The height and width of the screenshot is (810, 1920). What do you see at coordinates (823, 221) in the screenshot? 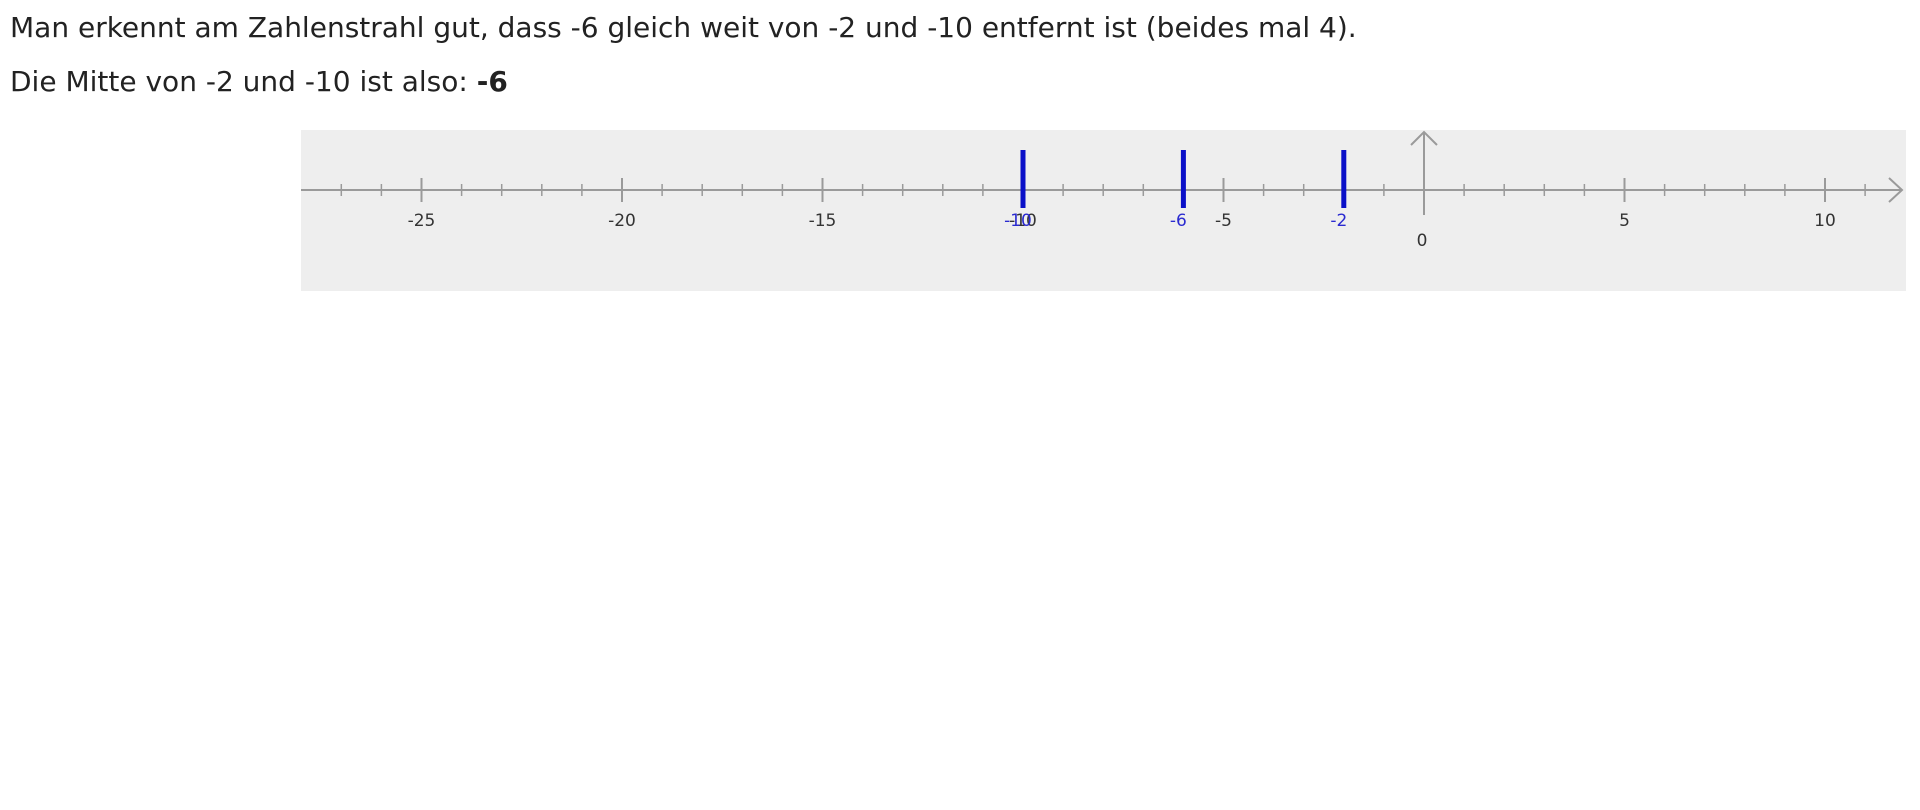
I see `tick-label: -15` at bounding box center [823, 221].